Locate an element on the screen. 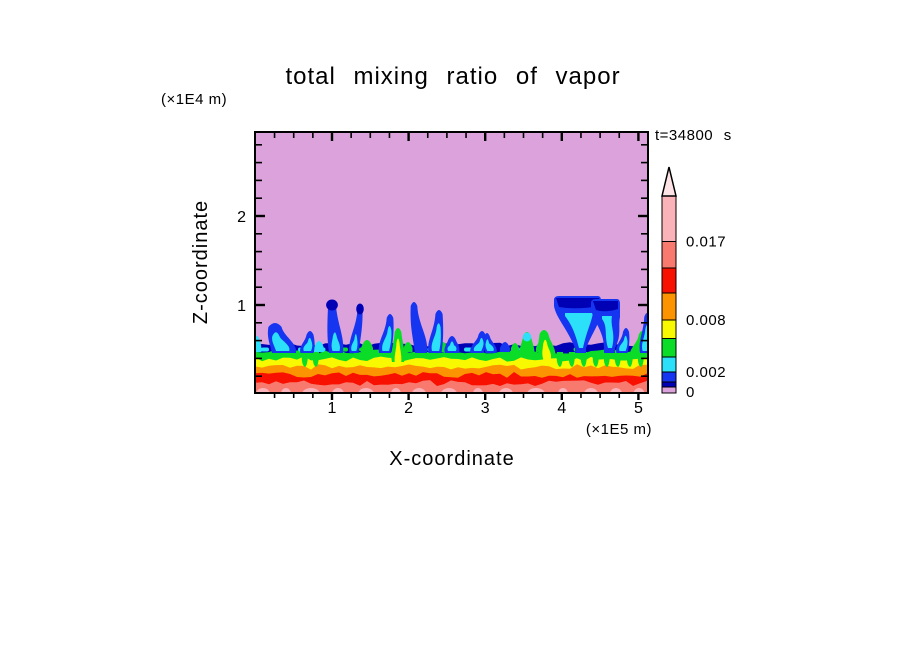 This screenshot has width=904, height=654. z-axis-title: Z-coordinate is located at coordinates (201, 262).